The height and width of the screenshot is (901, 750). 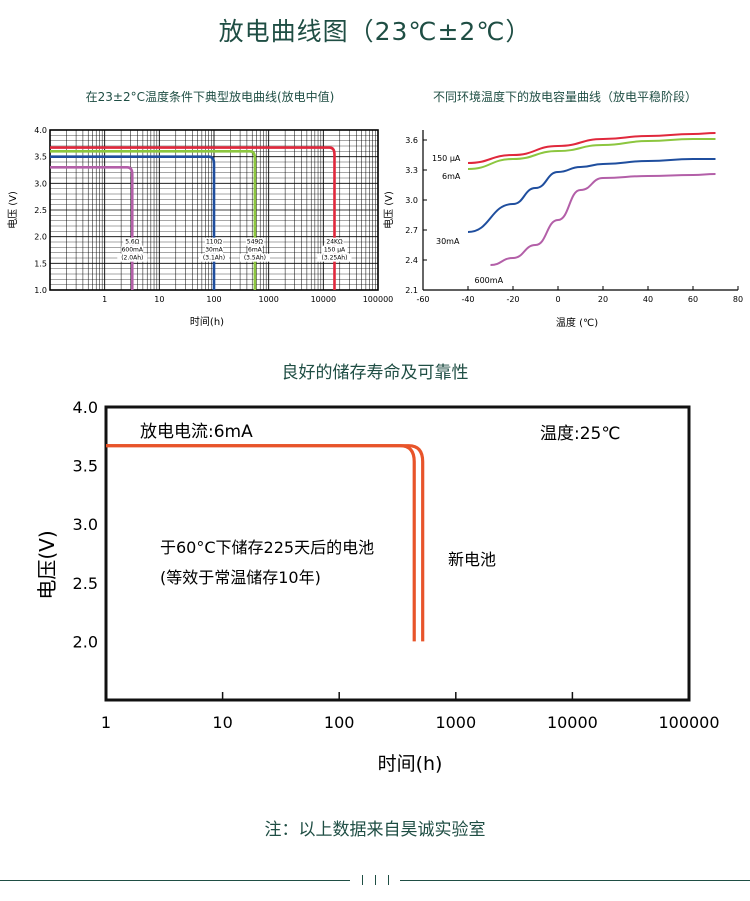 I want to click on chart2-y-tick: 2.7, so click(x=411, y=230).